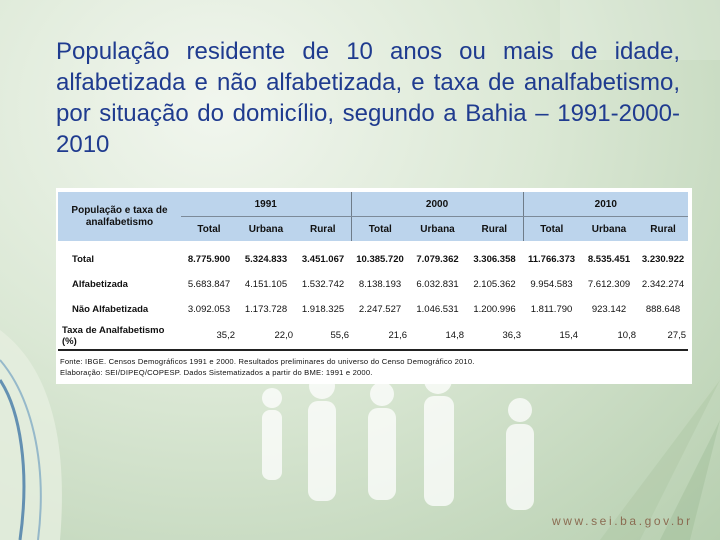 The width and height of the screenshot is (720, 540). I want to click on table-cell: 8.535.451, so click(609, 259).